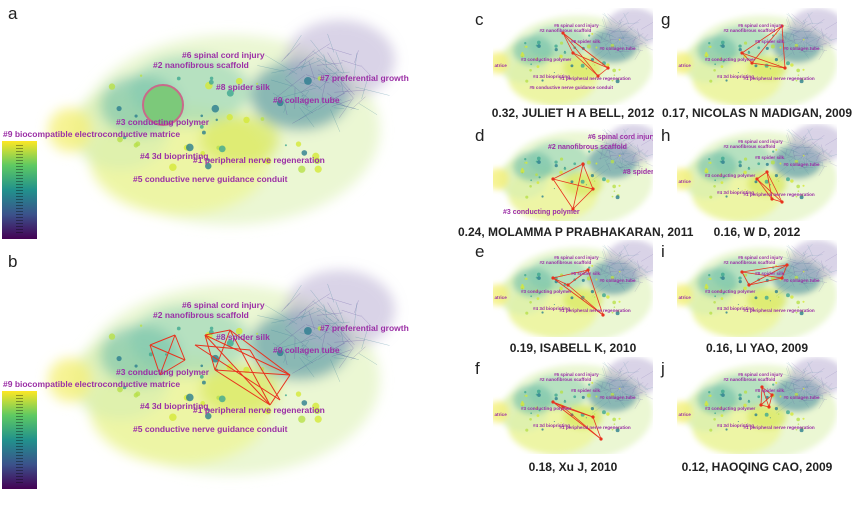 This screenshot has width=865, height=511. I want to click on panel-c-caption: 0.32, JULIET H A BELL, 2012, so click(573, 113).